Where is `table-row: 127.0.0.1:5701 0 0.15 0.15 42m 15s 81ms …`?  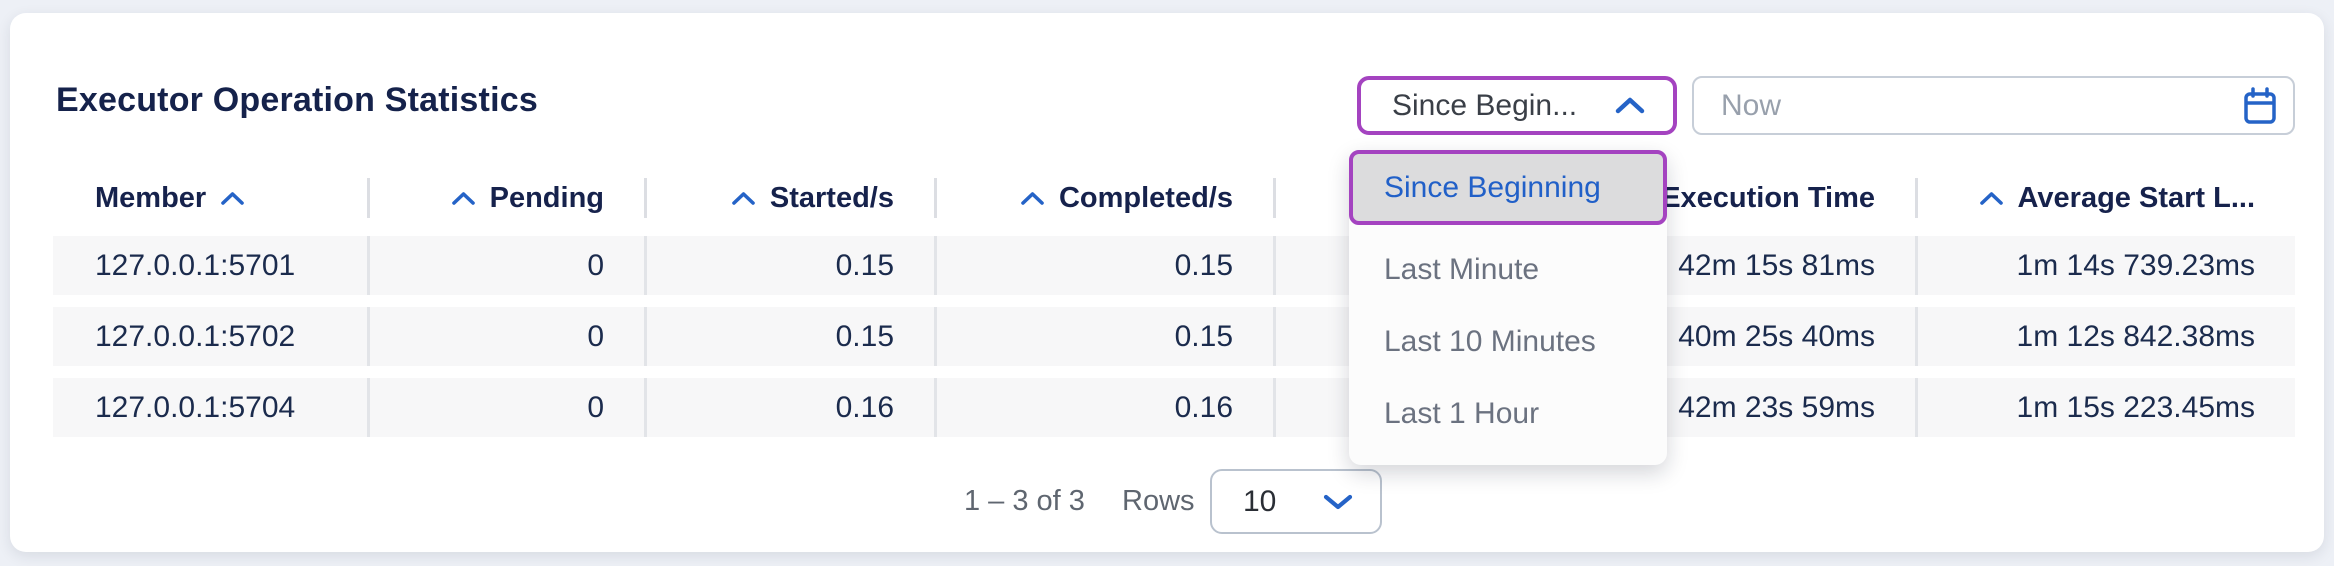
table-row: 127.0.0.1:5701 0 0.15 0.15 42m 15s 81ms … is located at coordinates (1174, 265).